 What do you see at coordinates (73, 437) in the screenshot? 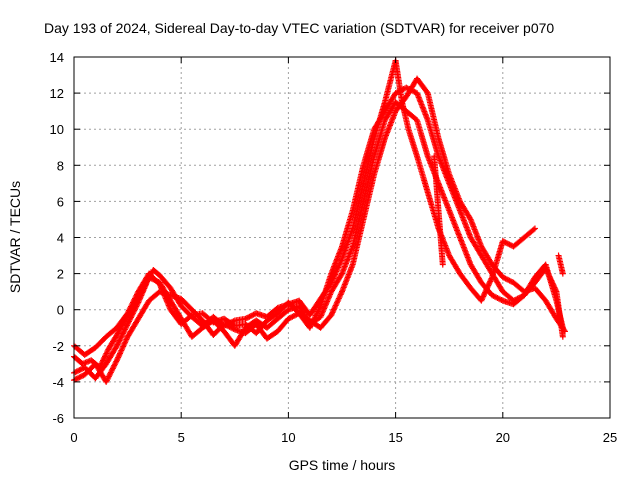
I see `x-tick-label: 0` at bounding box center [73, 437].